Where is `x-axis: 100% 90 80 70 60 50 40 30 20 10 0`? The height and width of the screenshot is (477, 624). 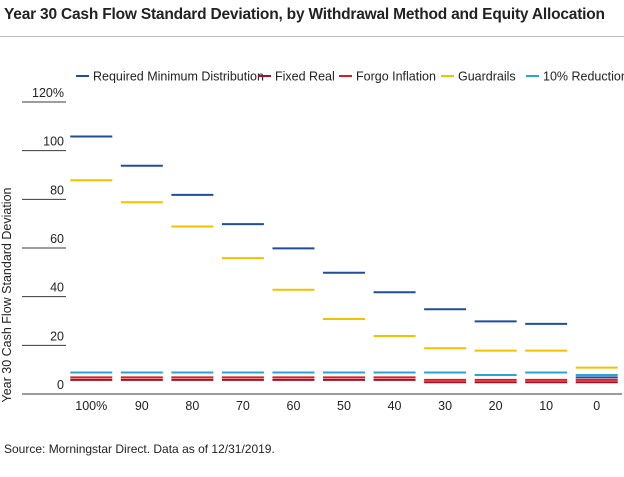 x-axis: 100% 90 80 70 60 50 40 30 20 10 0 is located at coordinates (344, 403).